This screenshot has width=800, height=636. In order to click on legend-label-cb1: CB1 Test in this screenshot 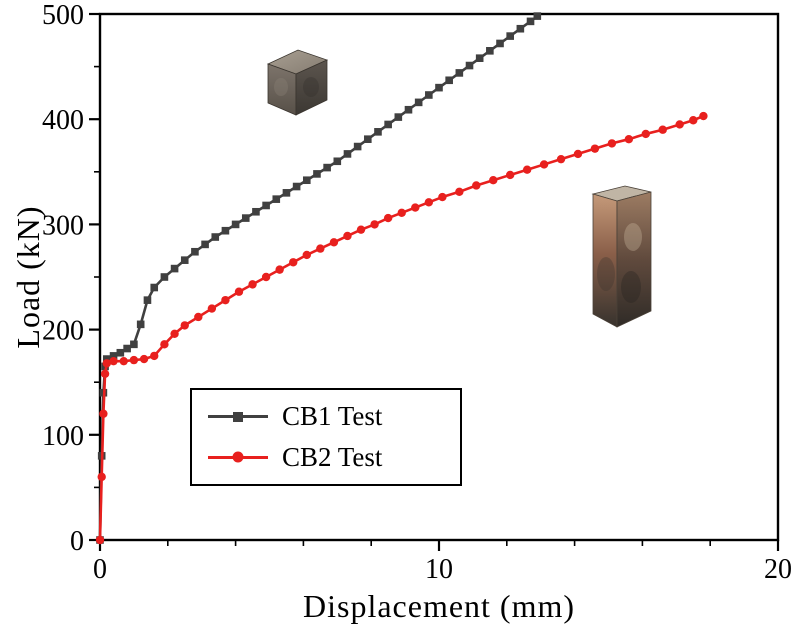, I will do `click(332, 416)`.